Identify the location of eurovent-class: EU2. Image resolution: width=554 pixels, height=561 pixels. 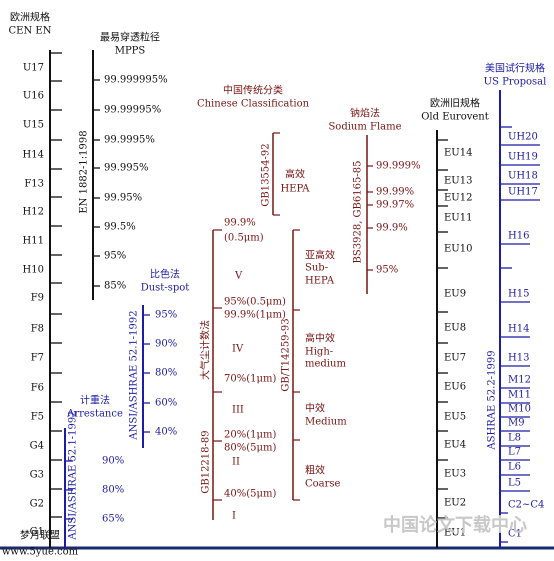
(455, 503).